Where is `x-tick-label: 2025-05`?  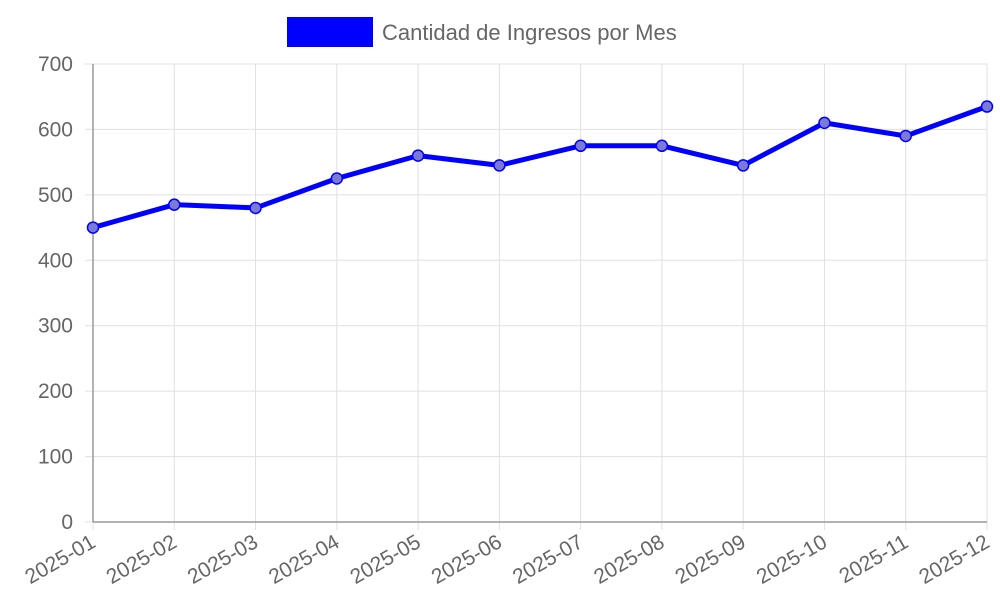
x-tick-label: 2025-05 is located at coordinates (385, 559).